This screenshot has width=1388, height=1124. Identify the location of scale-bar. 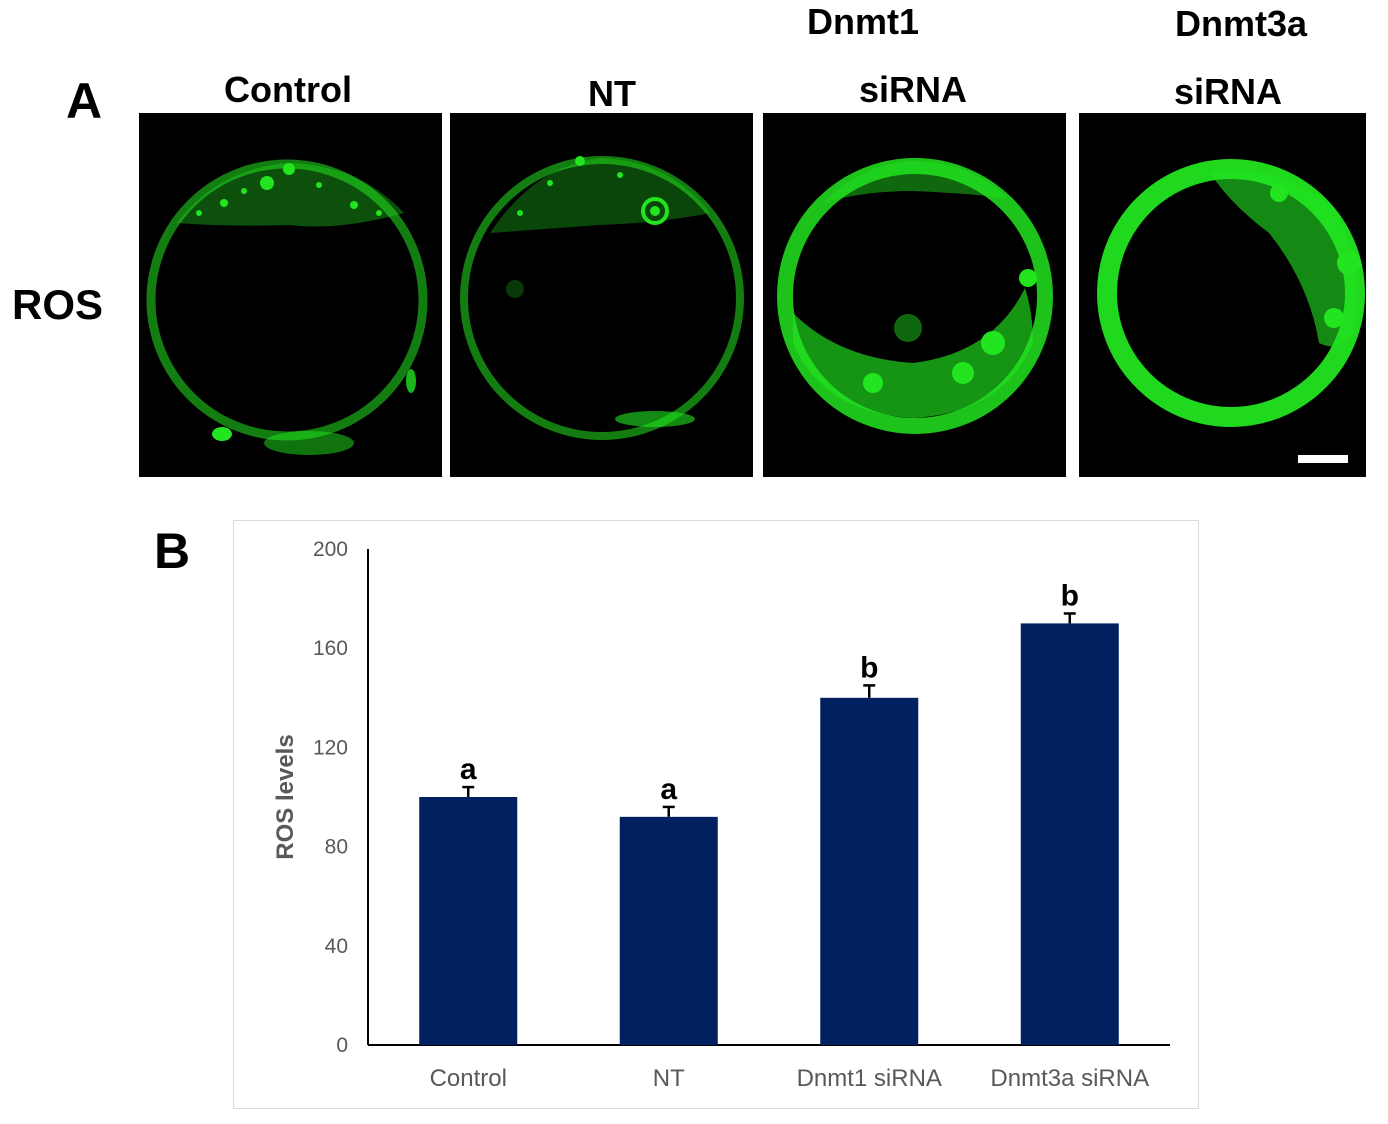
(1323, 459).